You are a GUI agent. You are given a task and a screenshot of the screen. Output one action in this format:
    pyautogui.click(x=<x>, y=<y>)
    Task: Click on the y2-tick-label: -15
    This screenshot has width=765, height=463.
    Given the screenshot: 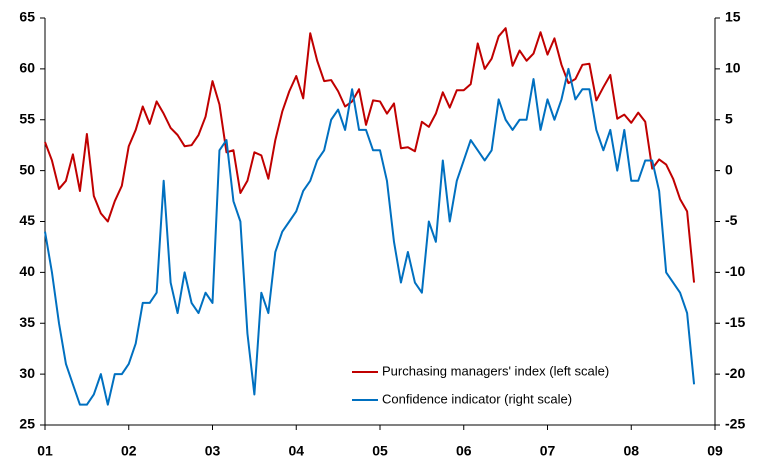 What is the action you would take?
    pyautogui.click(x=735, y=322)
    